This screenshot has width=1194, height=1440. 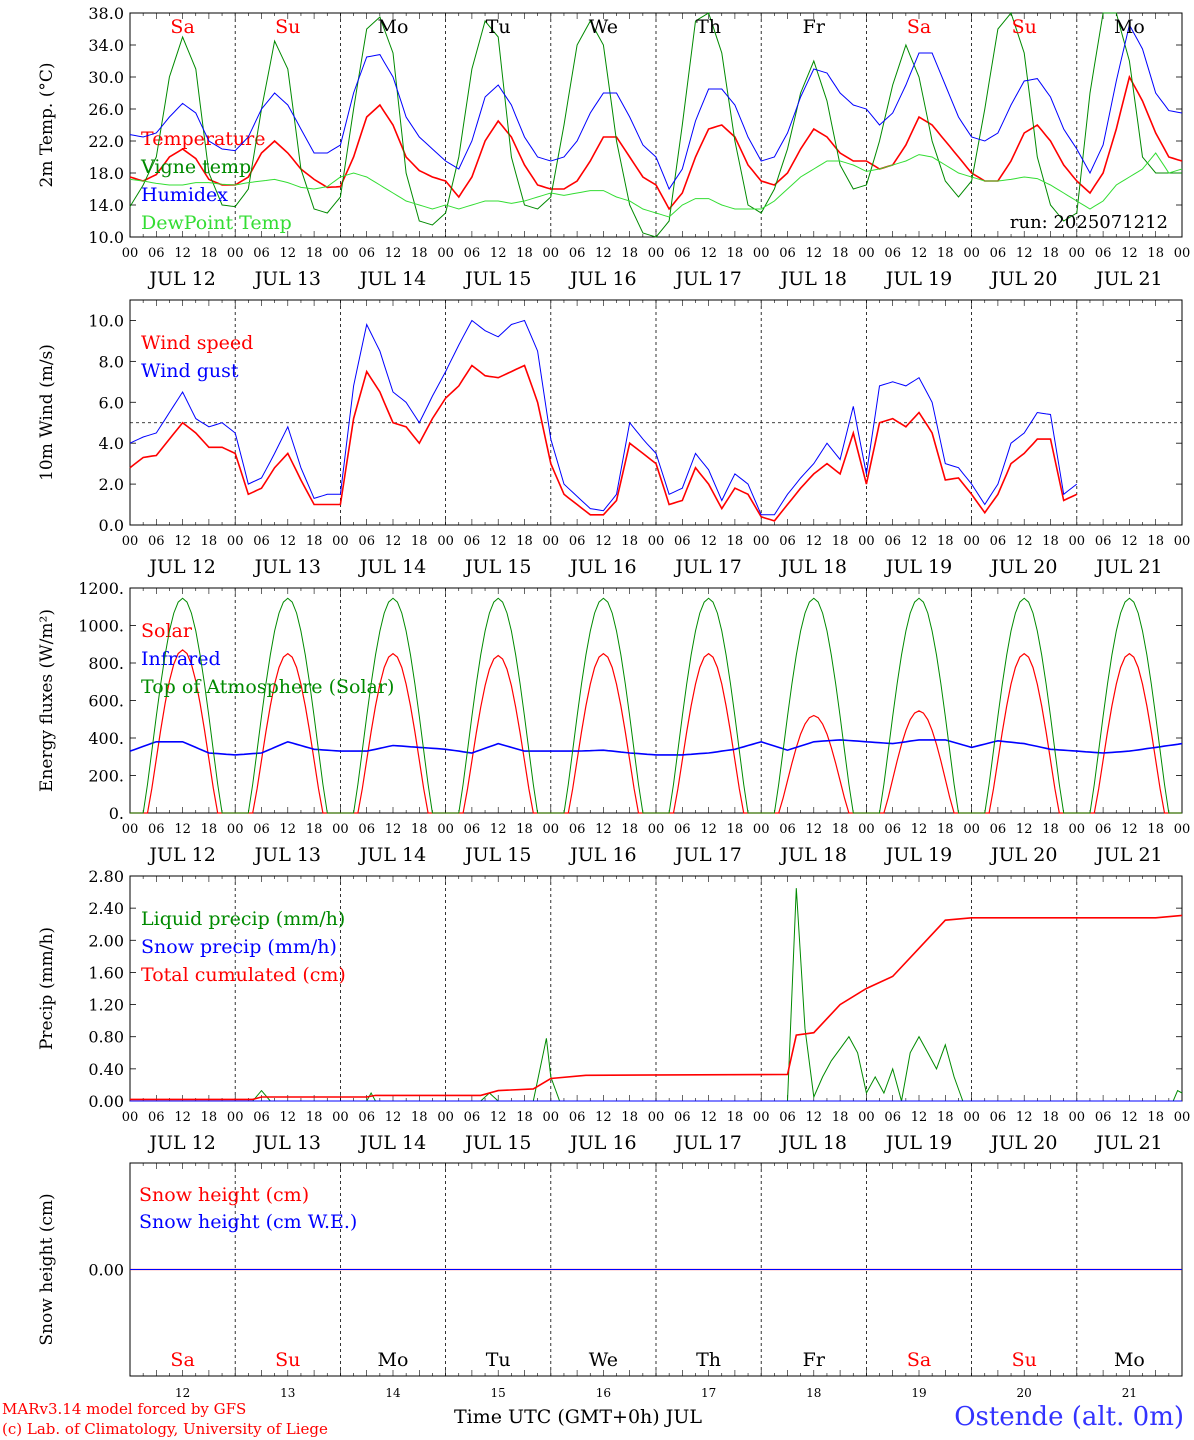 What do you see at coordinates (707, 1143) in the screenshot?
I see `date-label: JUL 17` at bounding box center [707, 1143].